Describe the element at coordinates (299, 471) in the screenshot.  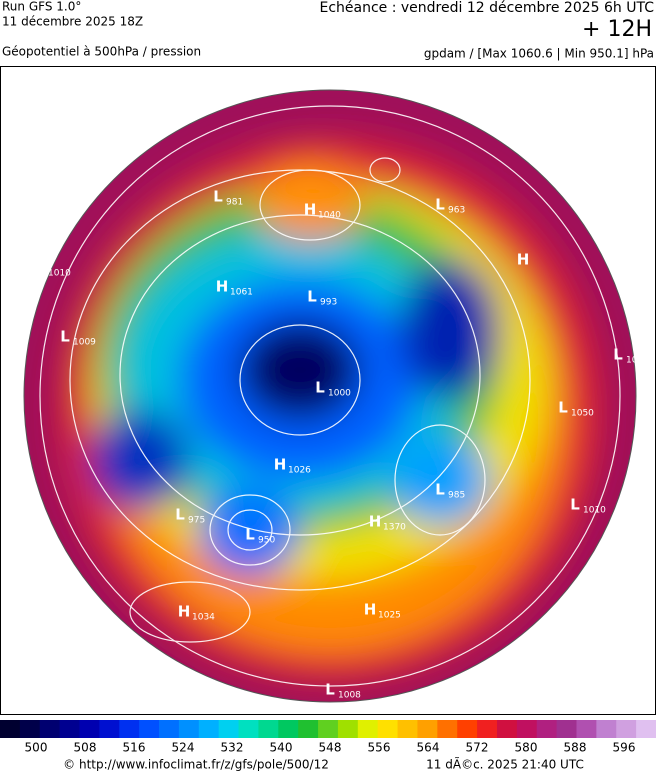
I see `center-pressure: 1026` at that location.